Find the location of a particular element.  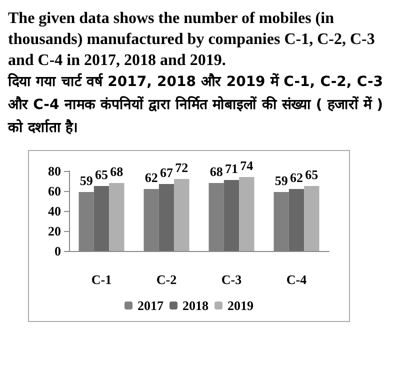

y-tick-label: 40 is located at coordinates (54, 211).